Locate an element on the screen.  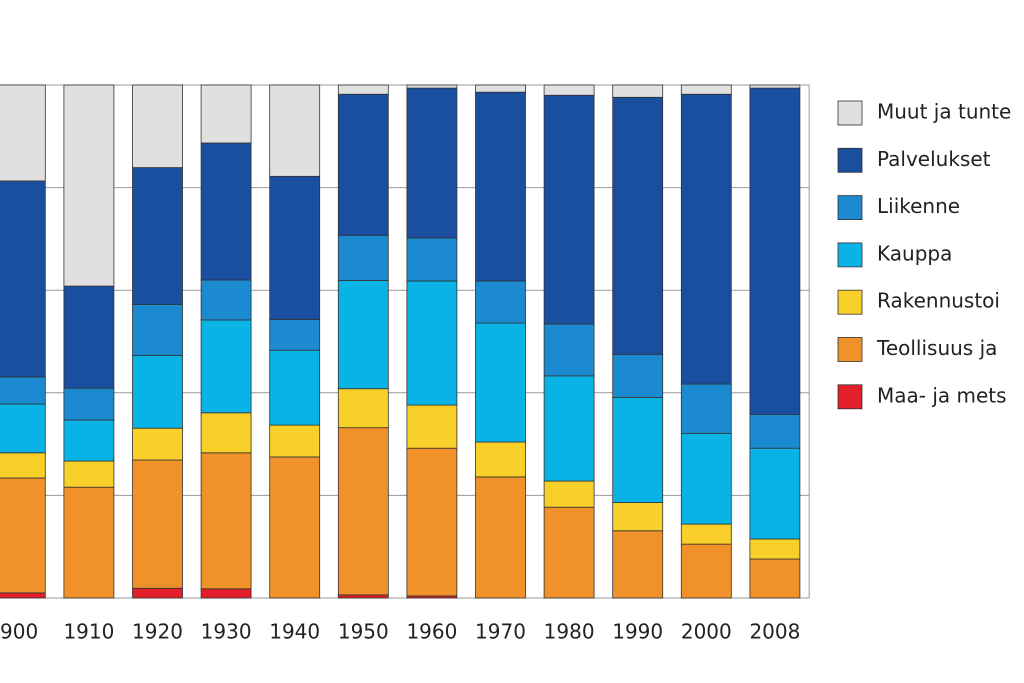
x-tick-label: 1970 is located at coordinates (500, 632).